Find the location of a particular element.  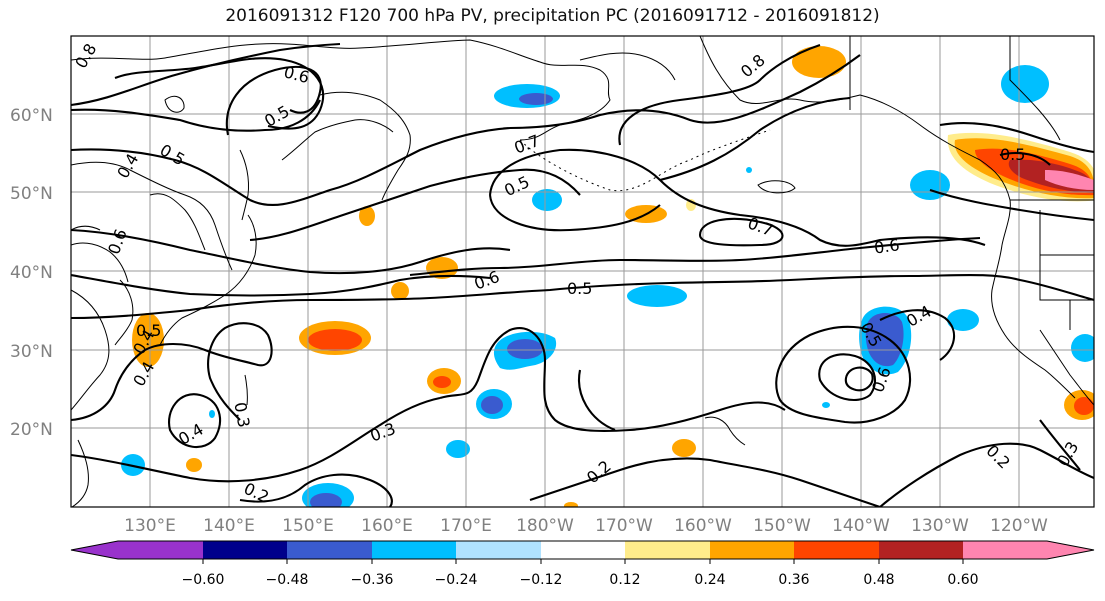

colorbar-tick-label: −0.12 is located at coordinates (541, 580).